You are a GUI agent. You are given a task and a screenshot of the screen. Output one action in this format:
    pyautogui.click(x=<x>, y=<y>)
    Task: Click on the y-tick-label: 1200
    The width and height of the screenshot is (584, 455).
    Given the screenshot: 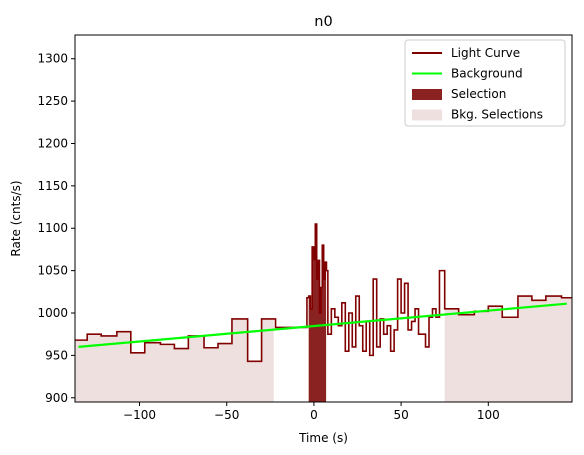 What is the action you would take?
    pyautogui.click(x=52, y=143)
    